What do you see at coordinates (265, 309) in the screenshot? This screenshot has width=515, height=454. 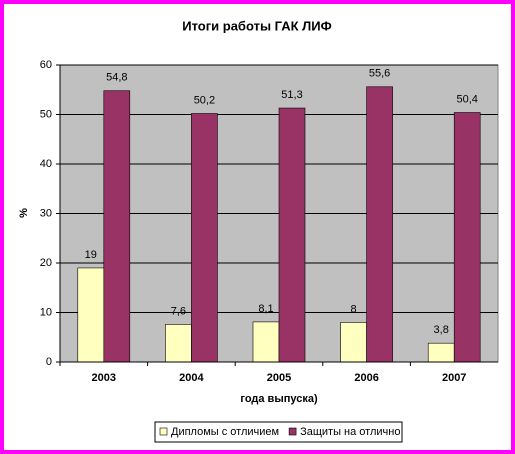 I see `value-label: 8,1` at bounding box center [265, 309].